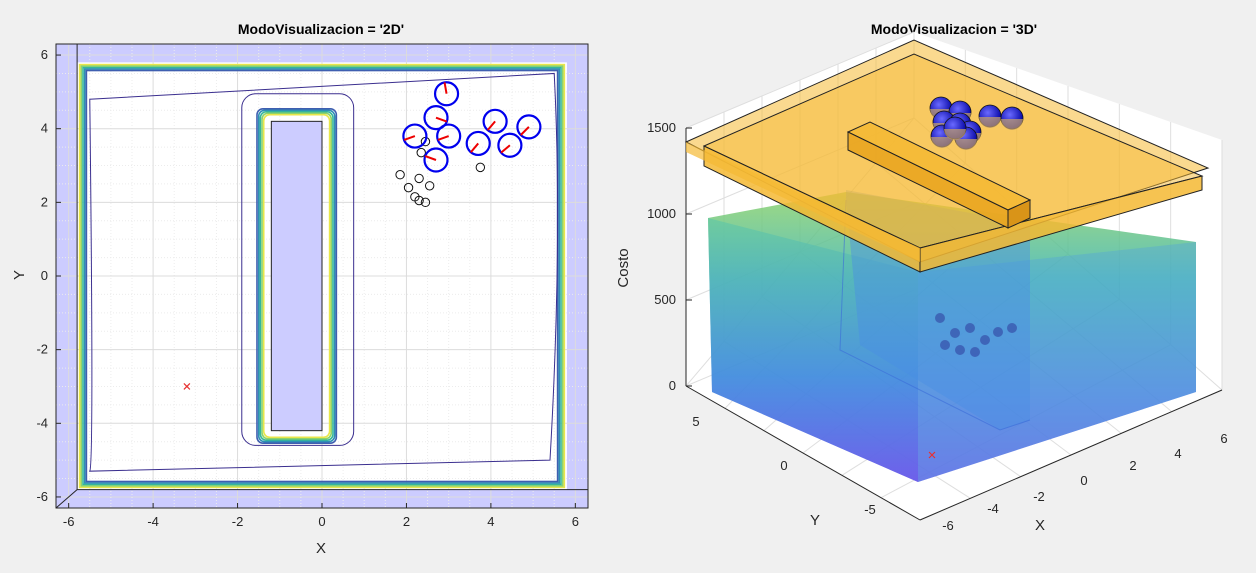 This screenshot has height=573, width=1256. I want to click on plot-2d-ylabel: Y, so click(19, 275).